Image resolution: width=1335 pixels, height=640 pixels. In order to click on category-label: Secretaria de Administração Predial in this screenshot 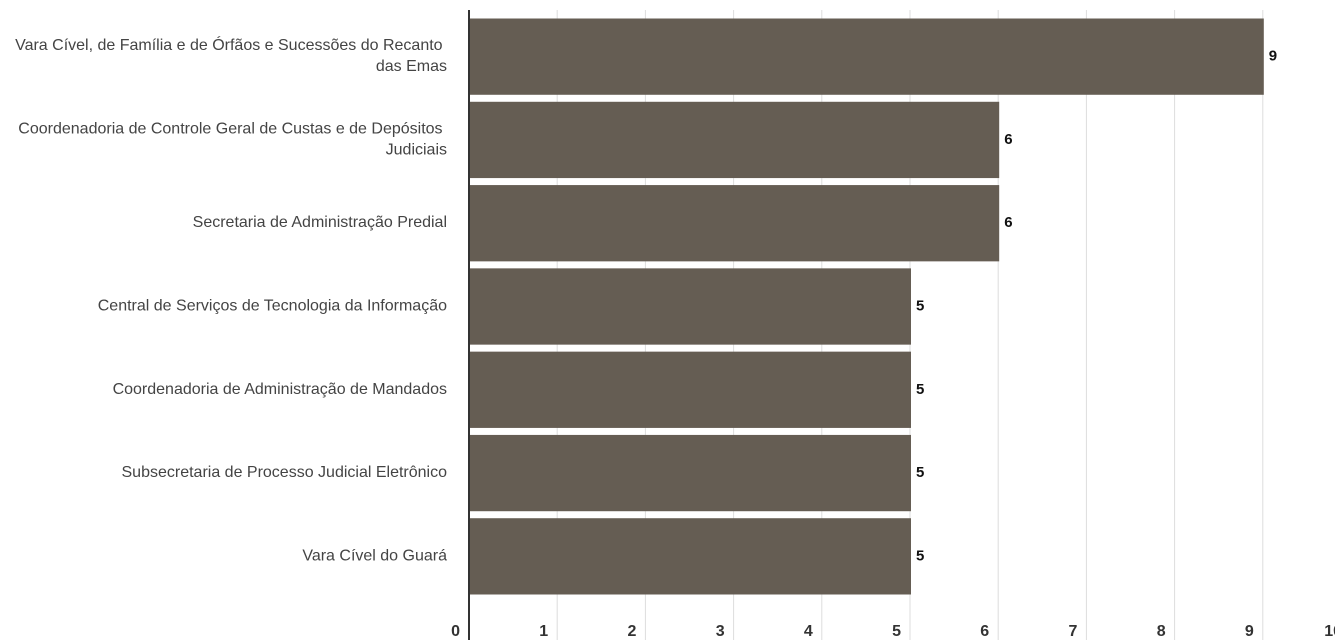, I will do `click(320, 222)`.